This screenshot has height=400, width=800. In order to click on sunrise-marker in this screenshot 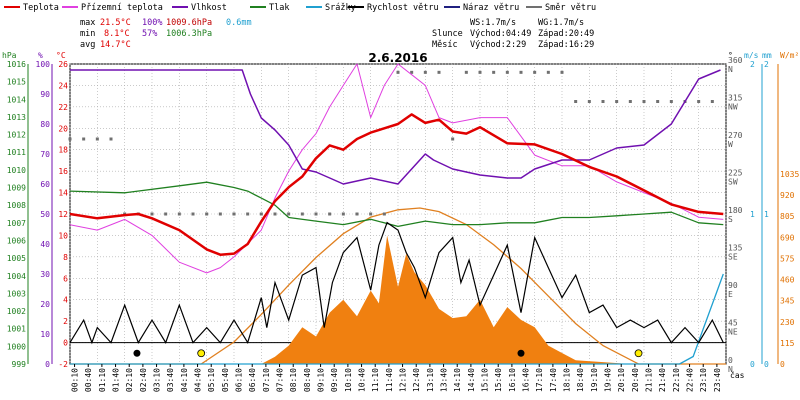, I will do `click(201, 353)`.